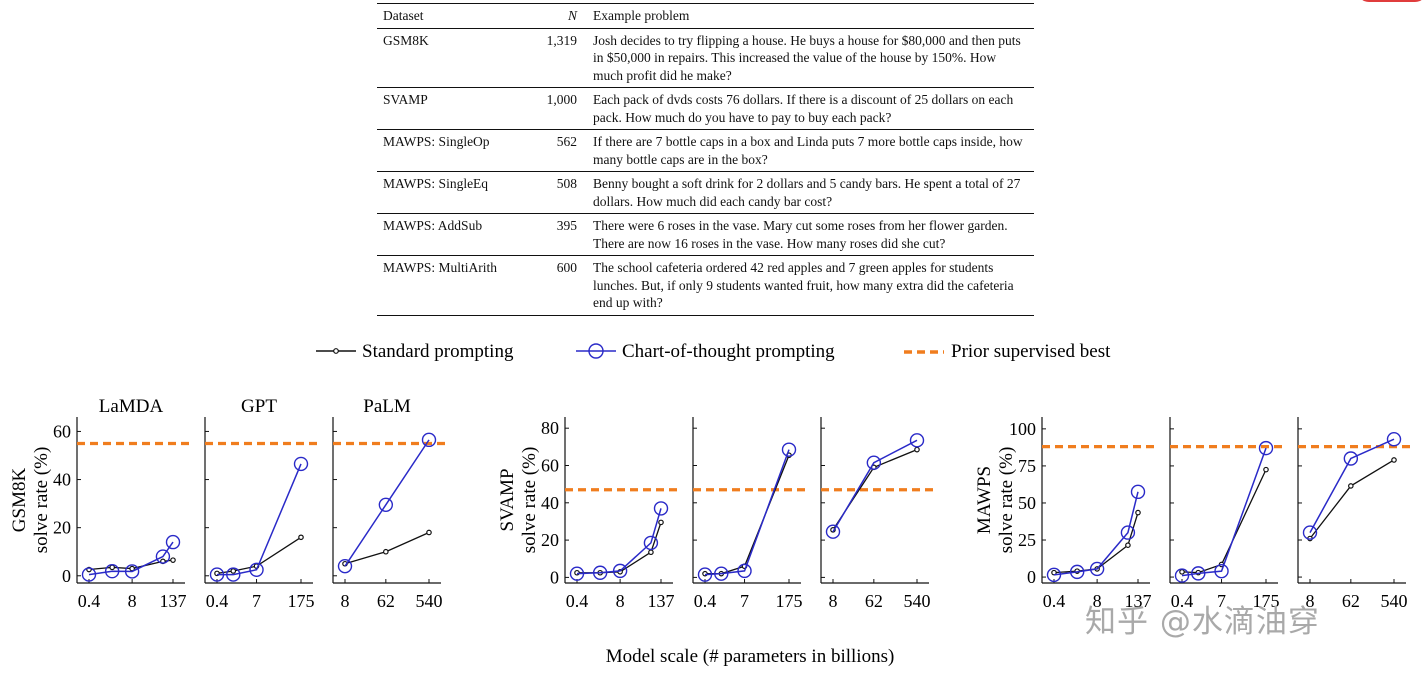 The height and width of the screenshot is (678, 1427). What do you see at coordinates (1027, 540) in the screenshot?
I see `y-tick-label: 25` at bounding box center [1027, 540].